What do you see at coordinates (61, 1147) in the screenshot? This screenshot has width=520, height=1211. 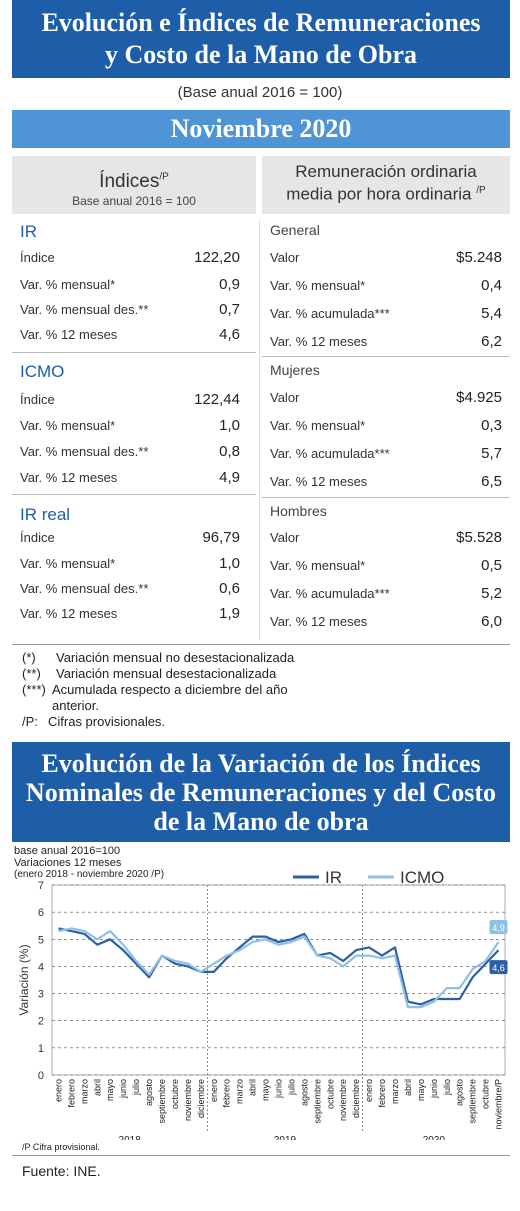 I see `chart-footnote: /P Cifra provisional.` at bounding box center [61, 1147].